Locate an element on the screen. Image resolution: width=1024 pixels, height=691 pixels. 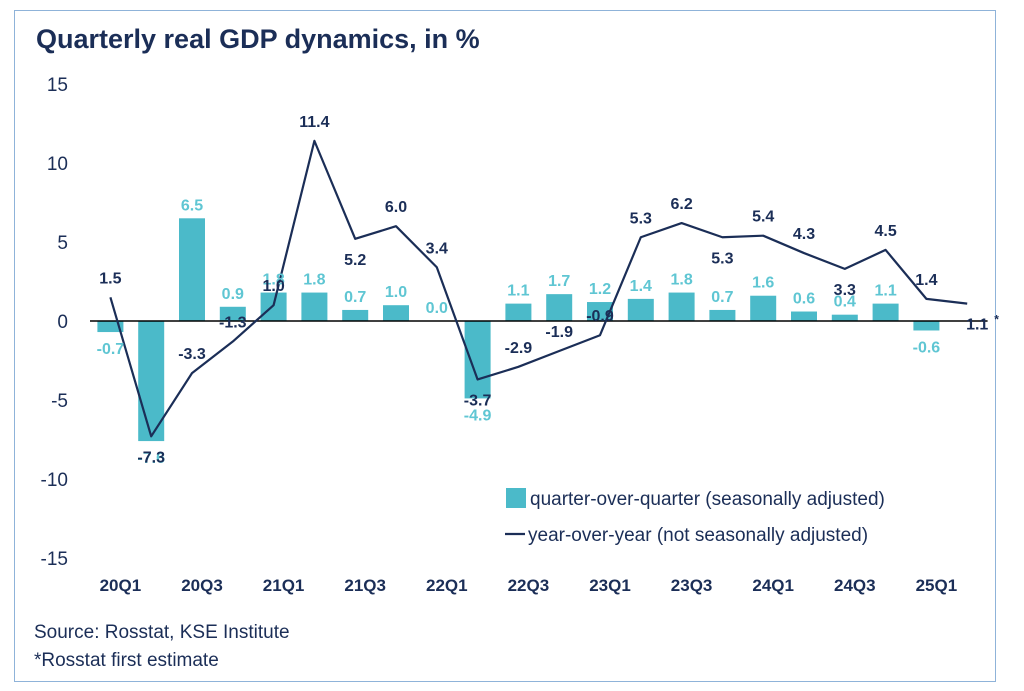
line-label-25Q2: 1.1 is located at coordinates (977, 325).